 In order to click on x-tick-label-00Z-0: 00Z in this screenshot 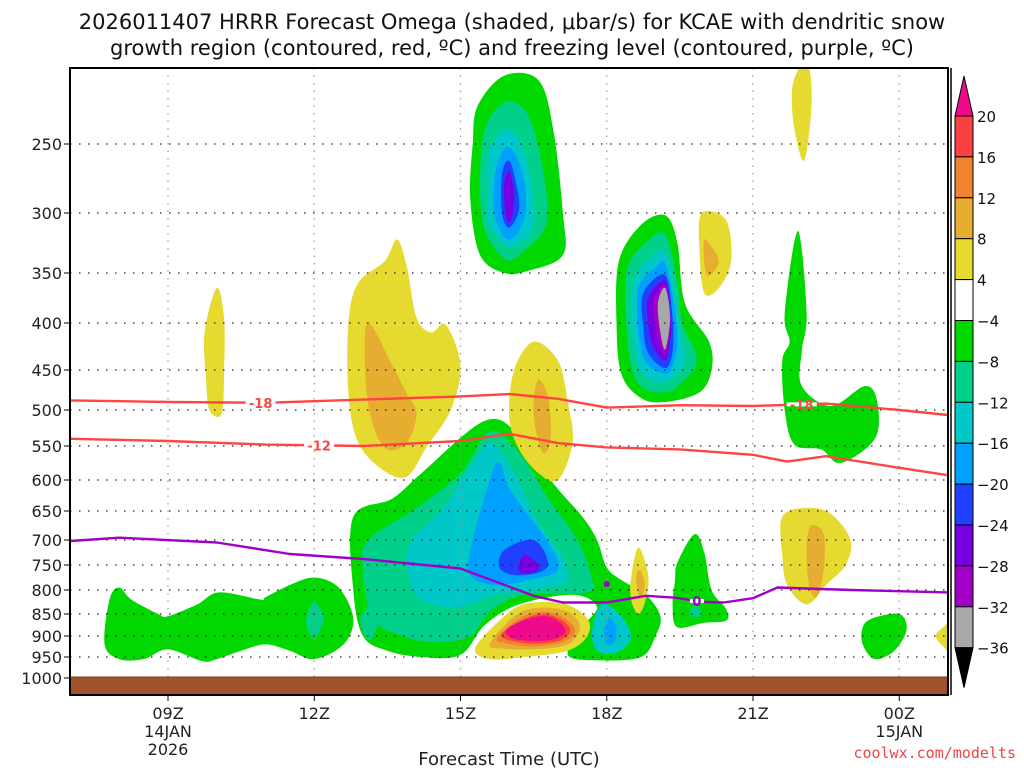, I will do `click(899, 713)`.